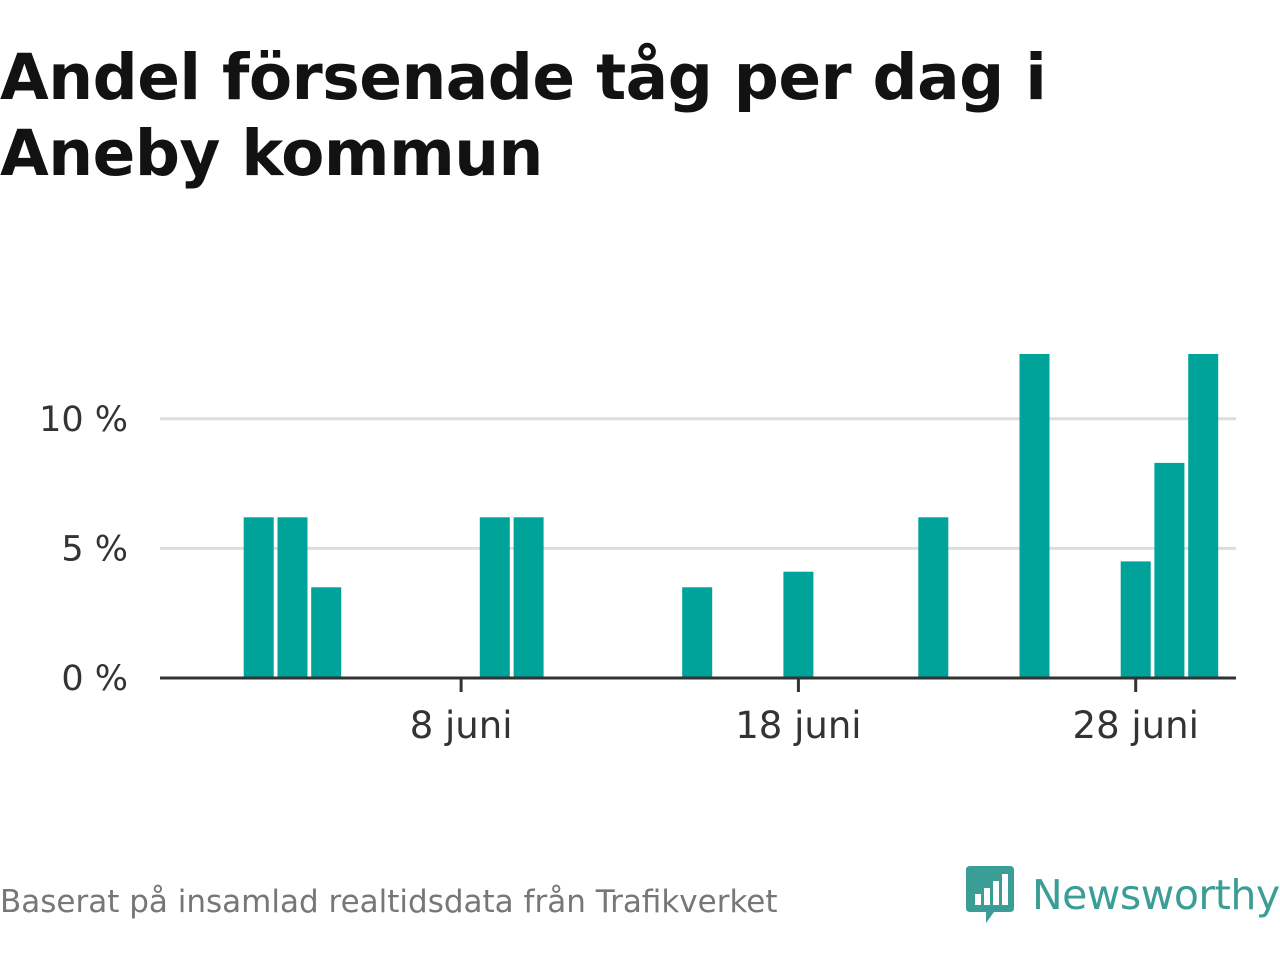 The height and width of the screenshot is (960, 1280). I want to click on brand-logo: Newsworthy, so click(1122, 895).